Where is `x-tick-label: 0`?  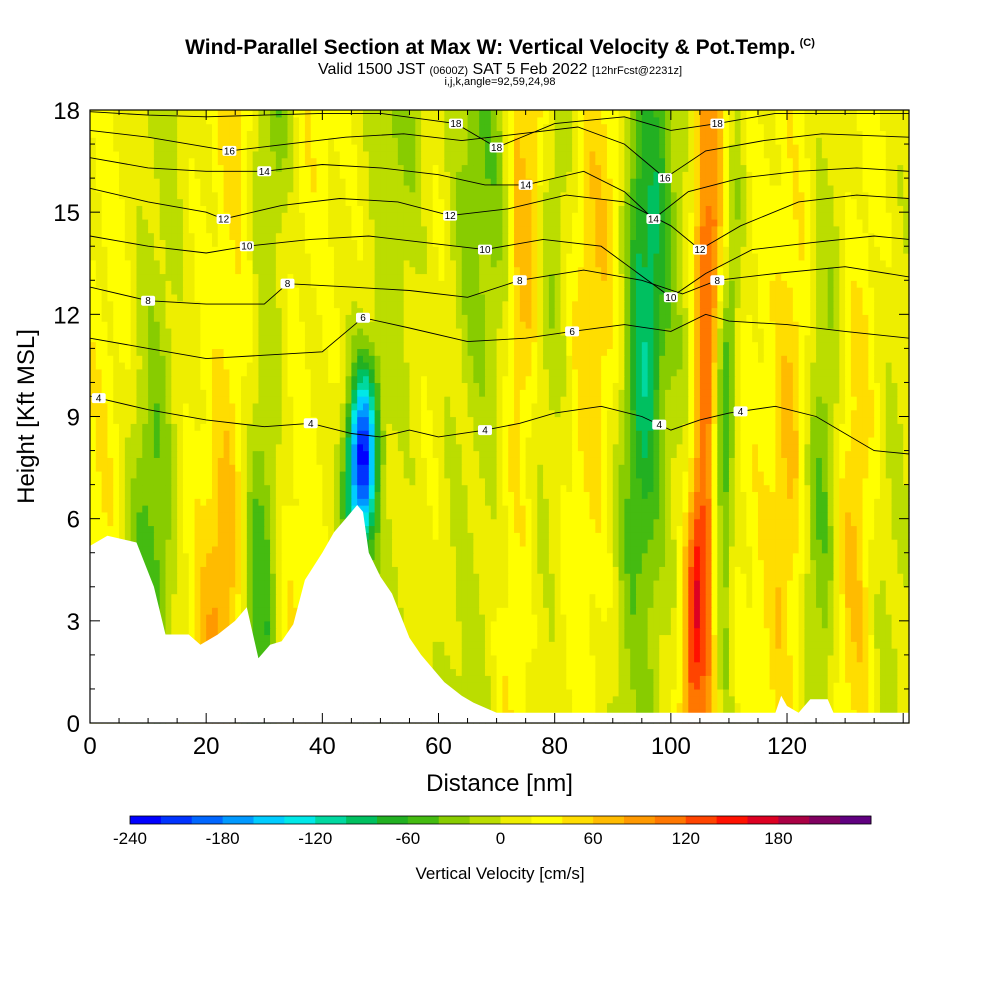
x-tick-label: 0 is located at coordinates (89, 746).